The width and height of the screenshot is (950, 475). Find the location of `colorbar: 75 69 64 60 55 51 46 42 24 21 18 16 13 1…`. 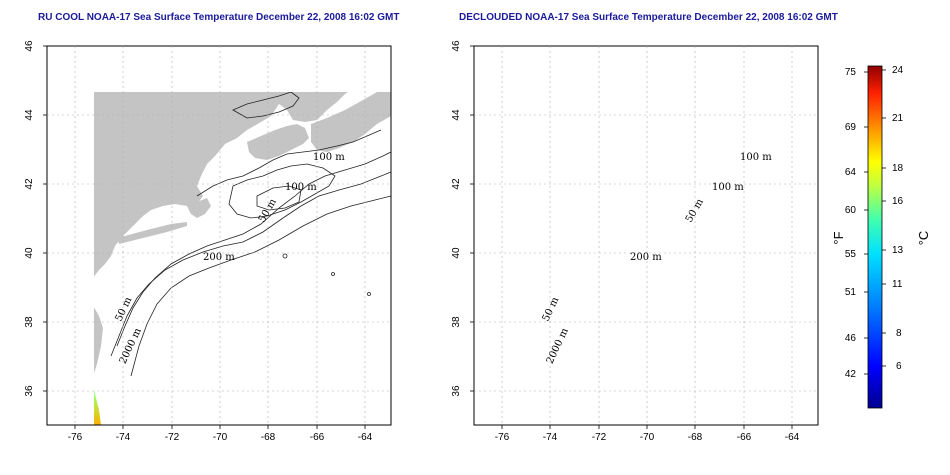

colorbar: 75 69 64 60 55 51 46 42 24 21 18 16 13 1… is located at coordinates (881, 237).